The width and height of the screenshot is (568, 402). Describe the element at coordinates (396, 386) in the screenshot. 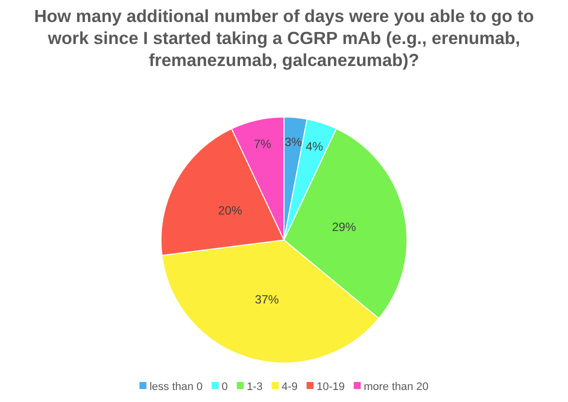

I see `legend-label: more than 20` at that location.